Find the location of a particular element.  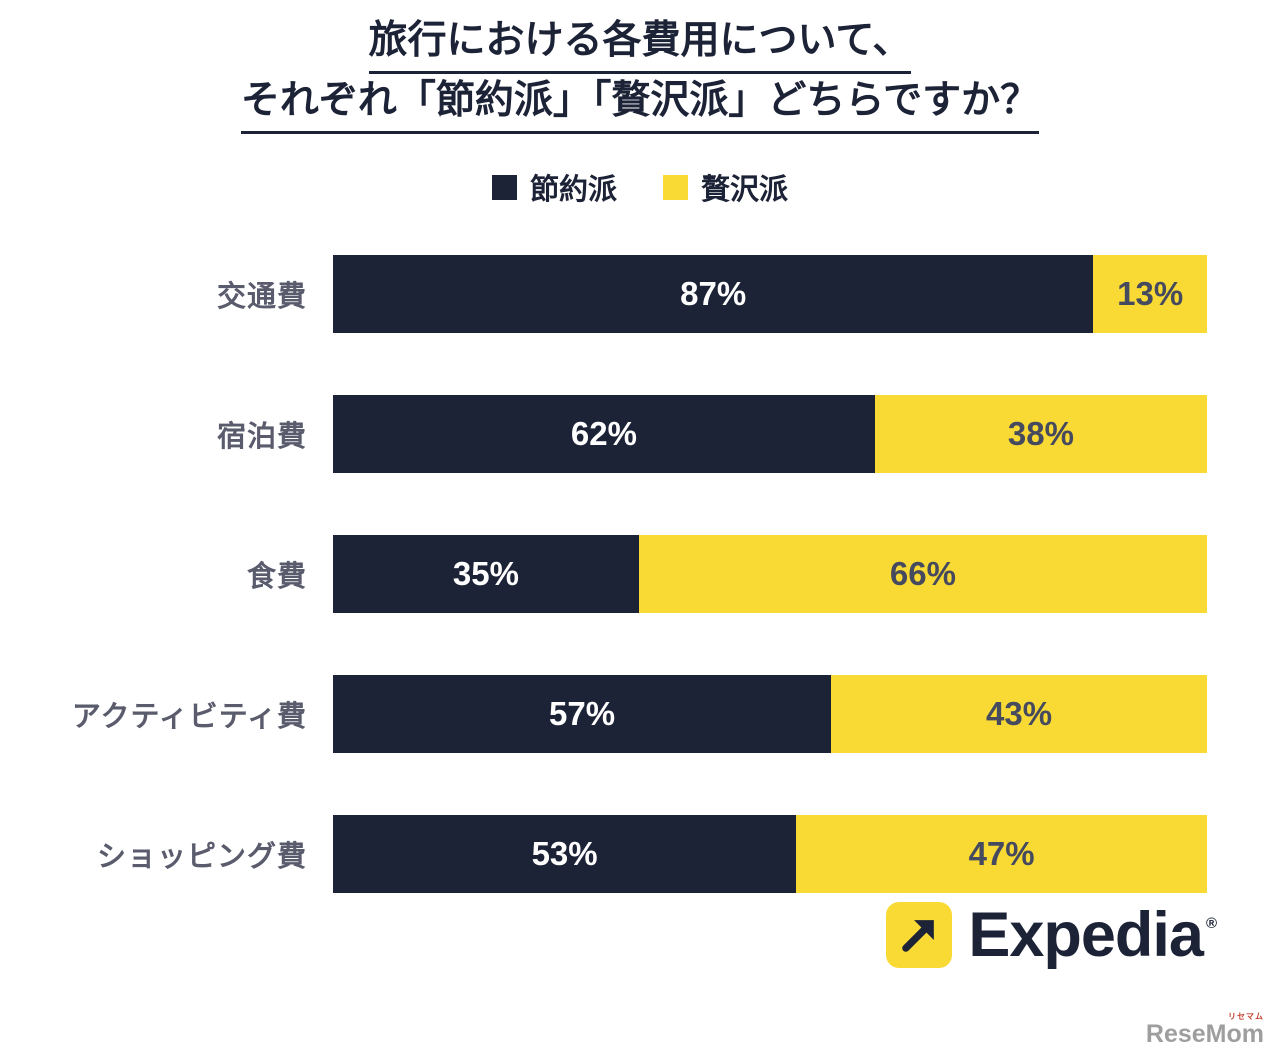

chart-row: 宿泊費 62% 38% is located at coordinates (603, 434).